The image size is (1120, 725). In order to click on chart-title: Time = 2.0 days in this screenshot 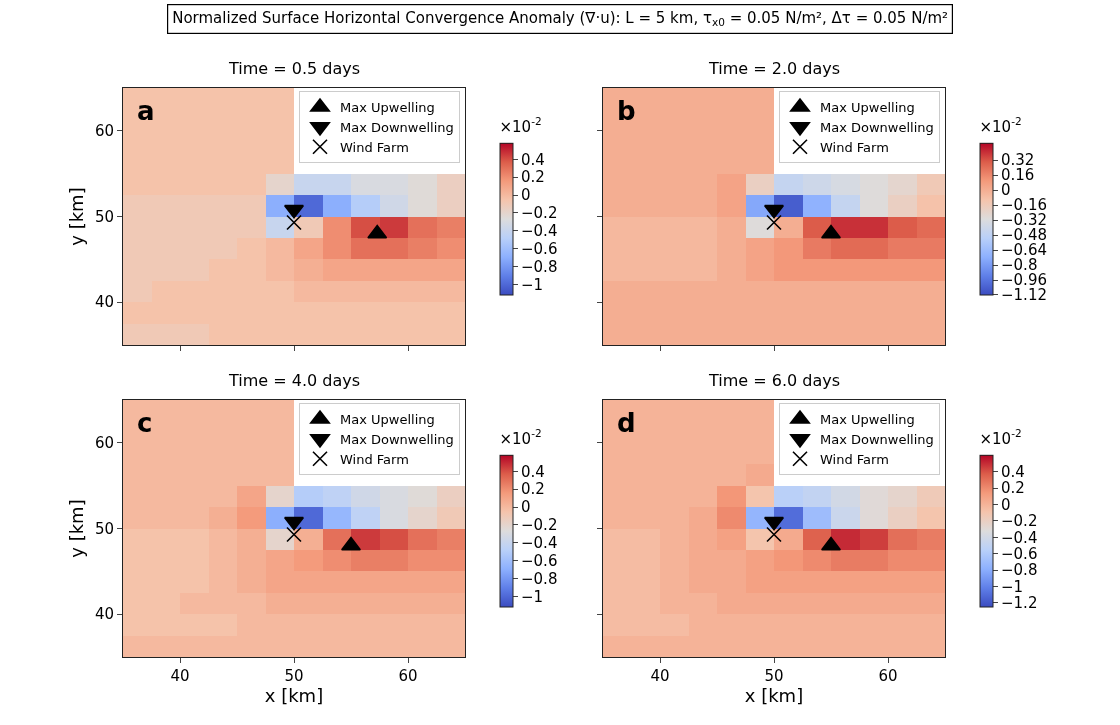, I will do `click(774, 68)`.